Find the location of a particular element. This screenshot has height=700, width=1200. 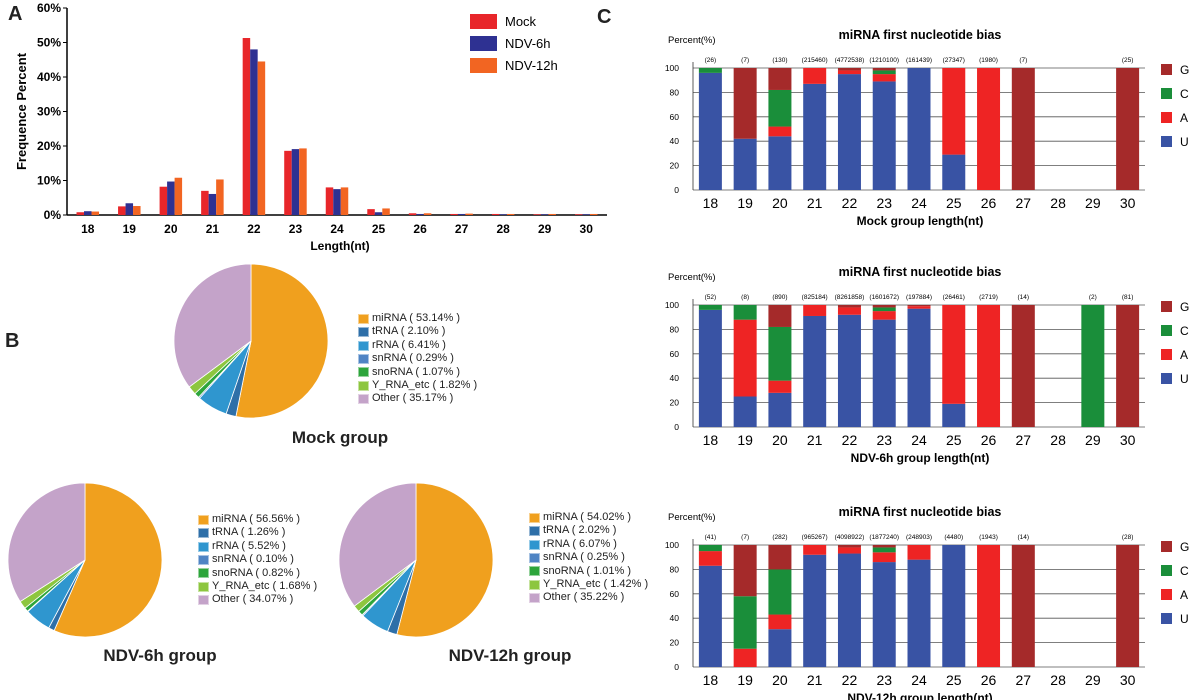

legend-label: Other ( 35.17% ) is located at coordinates (413, 398).